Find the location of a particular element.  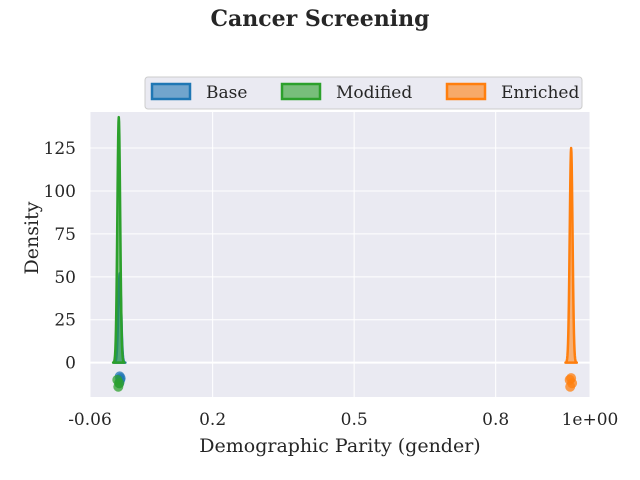

x-tick-label: 0.2 is located at coordinates (212, 420).